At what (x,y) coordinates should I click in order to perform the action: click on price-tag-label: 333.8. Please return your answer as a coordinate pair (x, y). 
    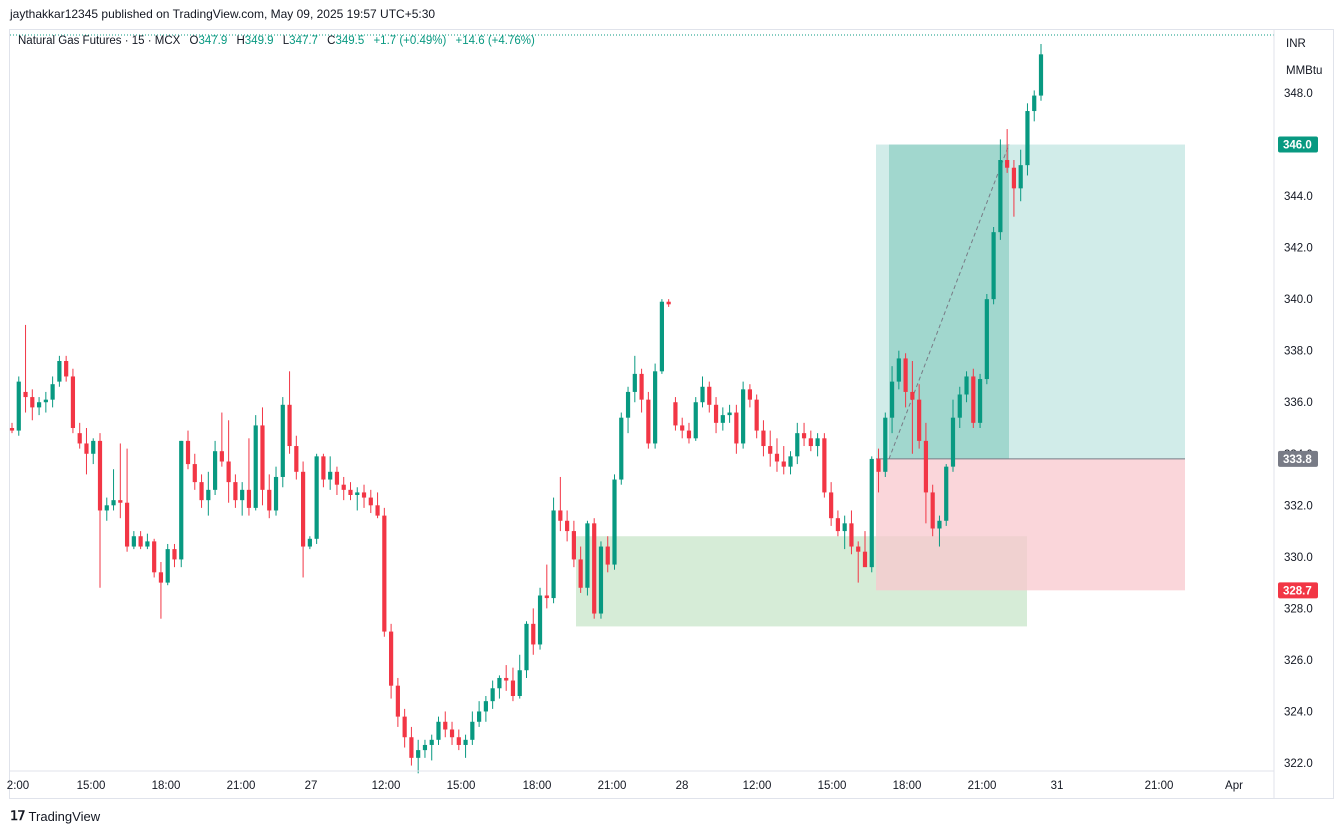
    Looking at the image, I should click on (1297, 460).